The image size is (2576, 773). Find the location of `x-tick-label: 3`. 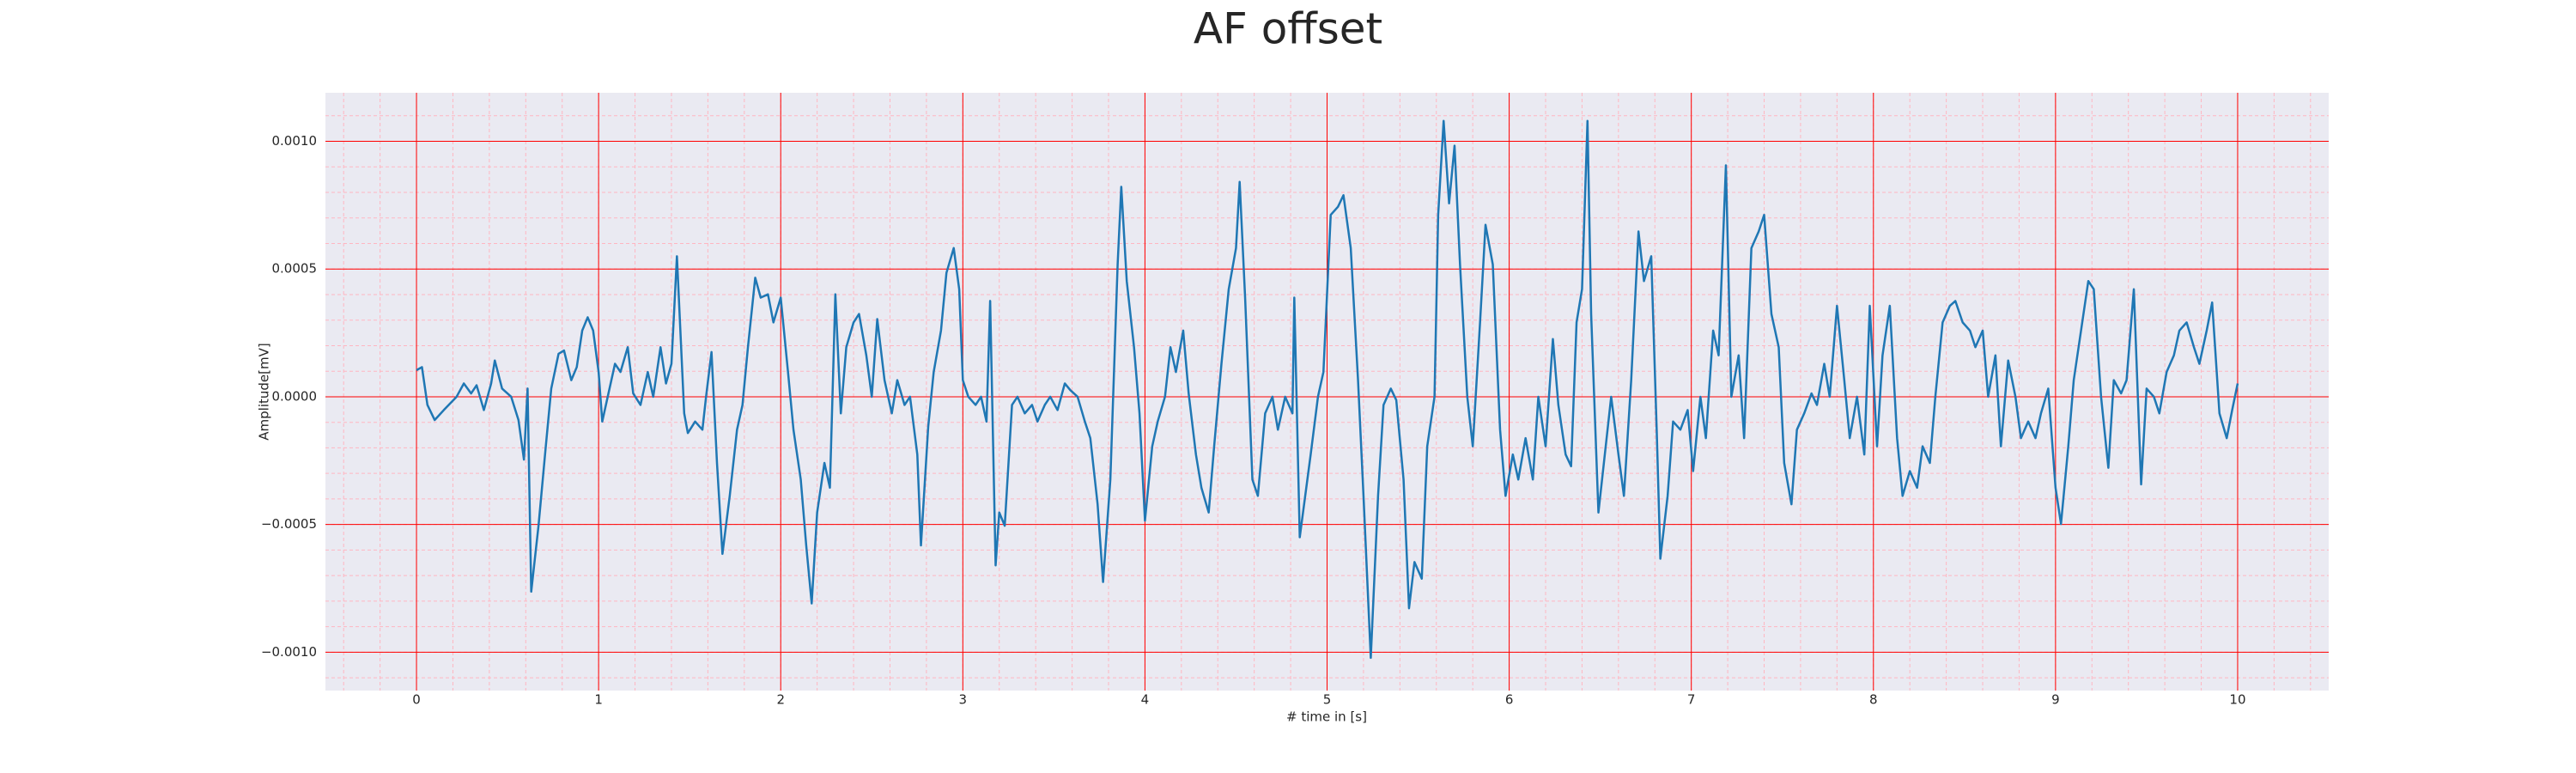

x-tick-label: 3 is located at coordinates (963, 700).